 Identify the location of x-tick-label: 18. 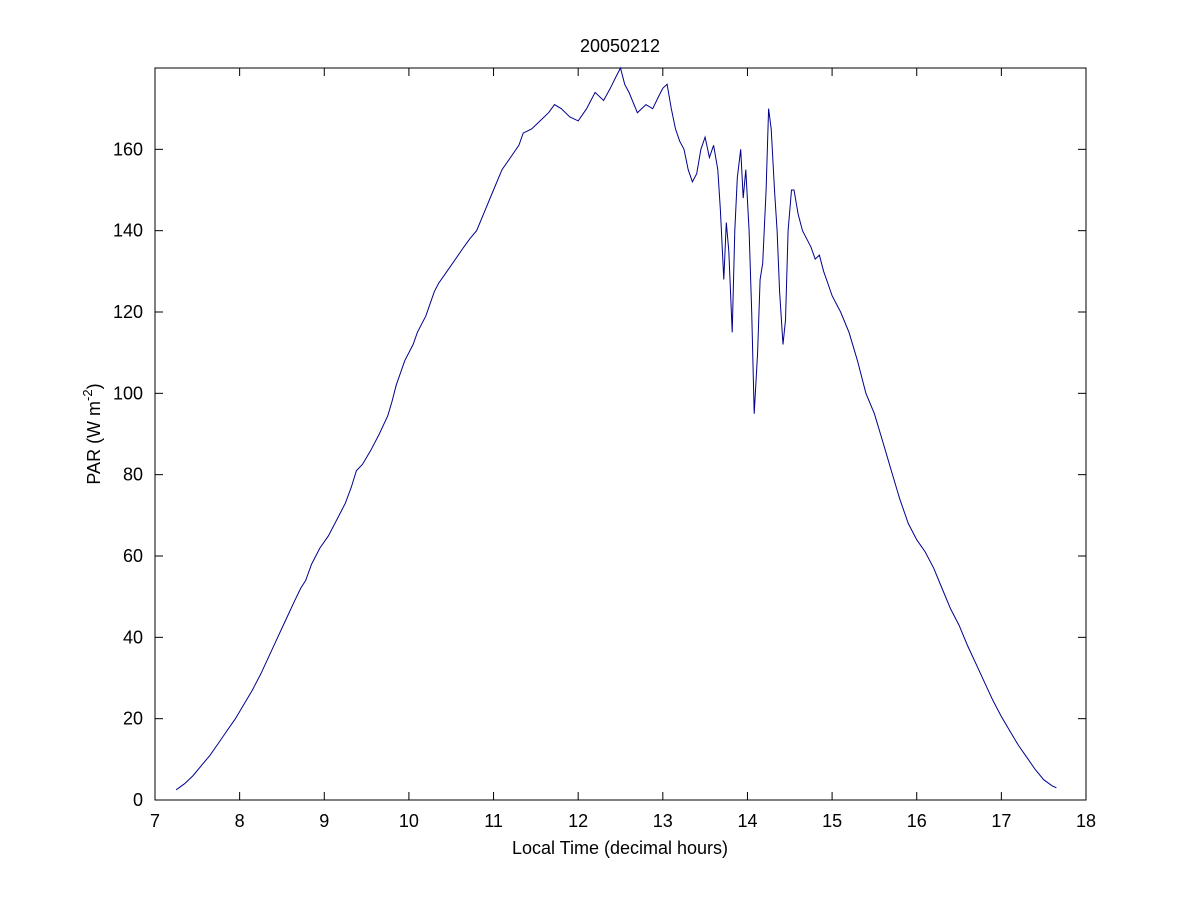
(1086, 821).